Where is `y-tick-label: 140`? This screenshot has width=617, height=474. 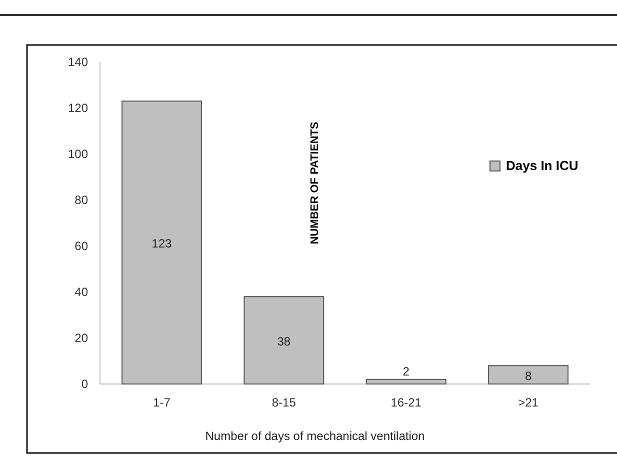 y-tick-label: 140 is located at coordinates (78, 61).